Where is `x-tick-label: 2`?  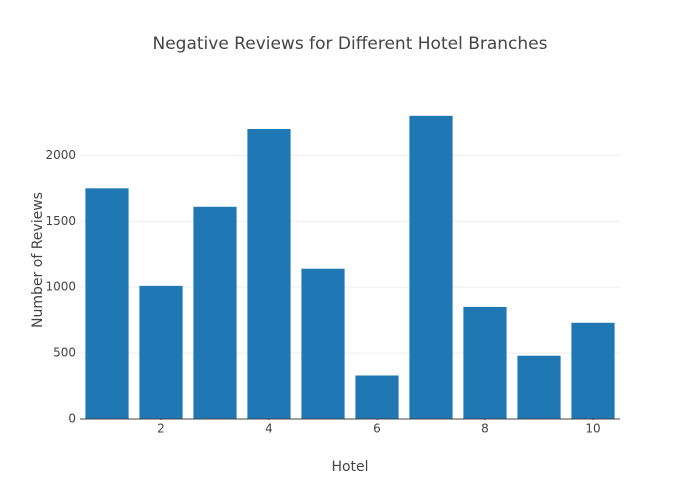
x-tick-label: 2 is located at coordinates (161, 429).